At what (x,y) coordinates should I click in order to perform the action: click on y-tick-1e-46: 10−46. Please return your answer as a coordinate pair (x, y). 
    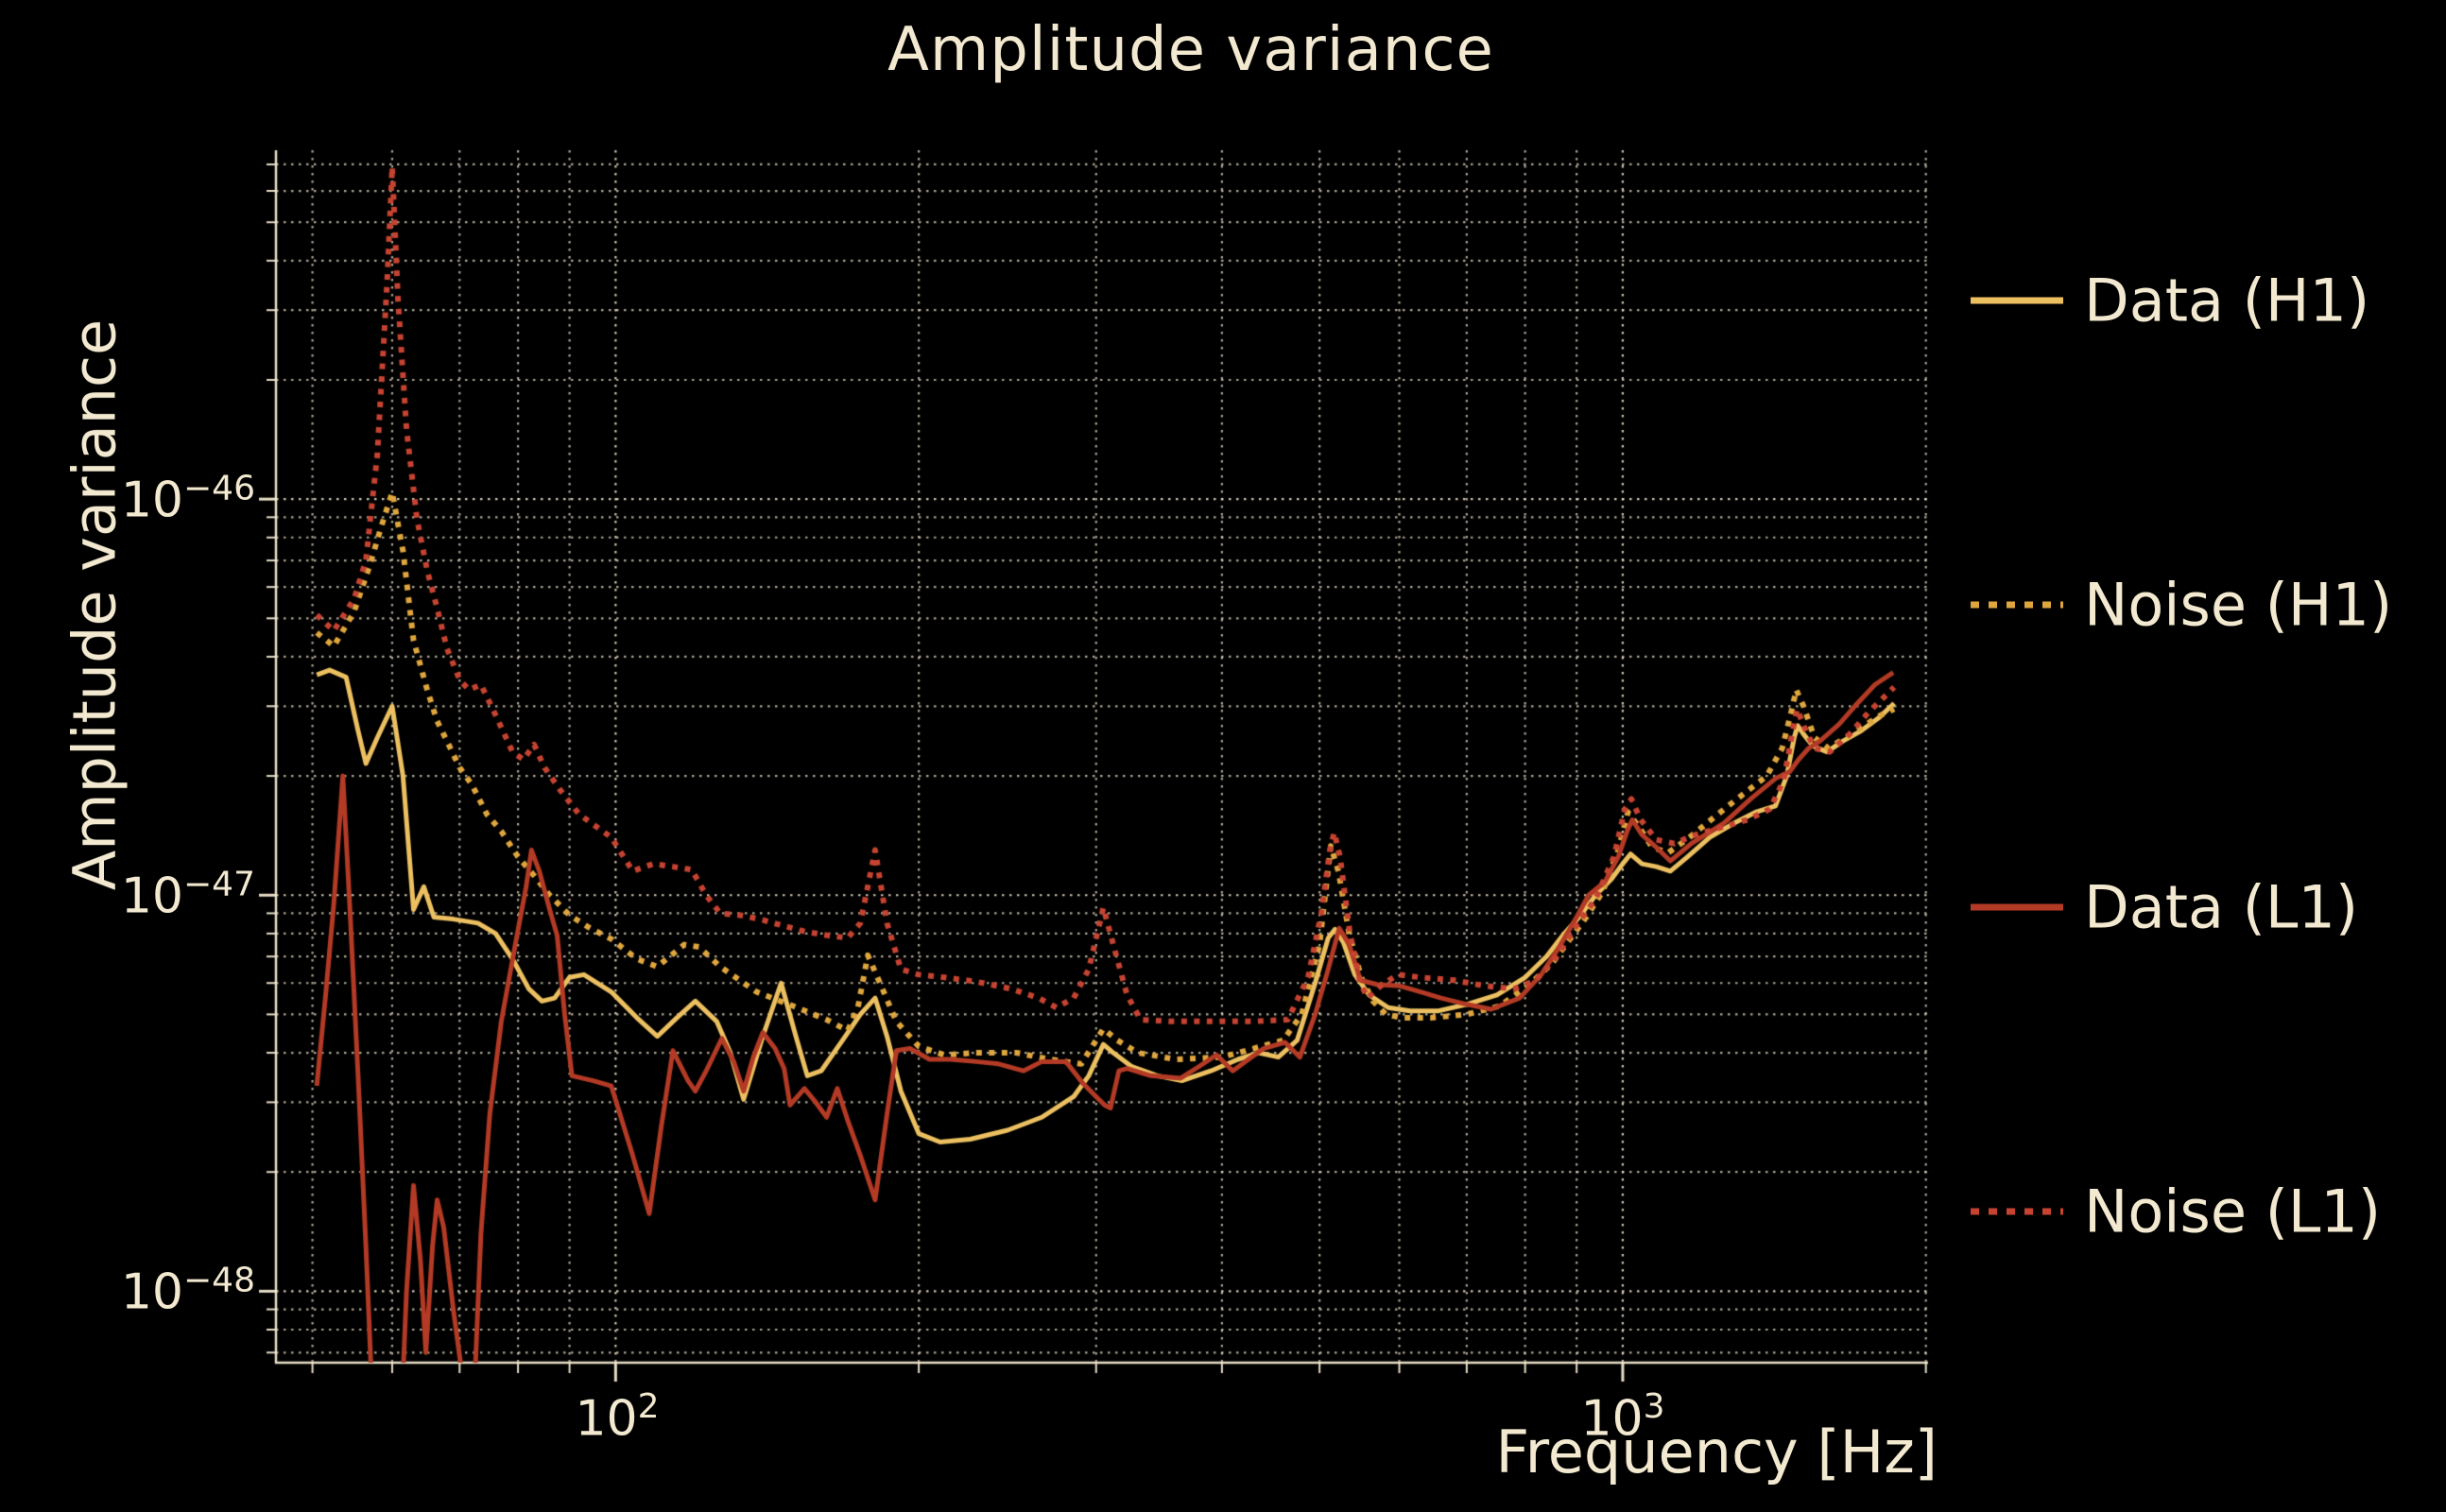
    Looking at the image, I should click on (187, 499).